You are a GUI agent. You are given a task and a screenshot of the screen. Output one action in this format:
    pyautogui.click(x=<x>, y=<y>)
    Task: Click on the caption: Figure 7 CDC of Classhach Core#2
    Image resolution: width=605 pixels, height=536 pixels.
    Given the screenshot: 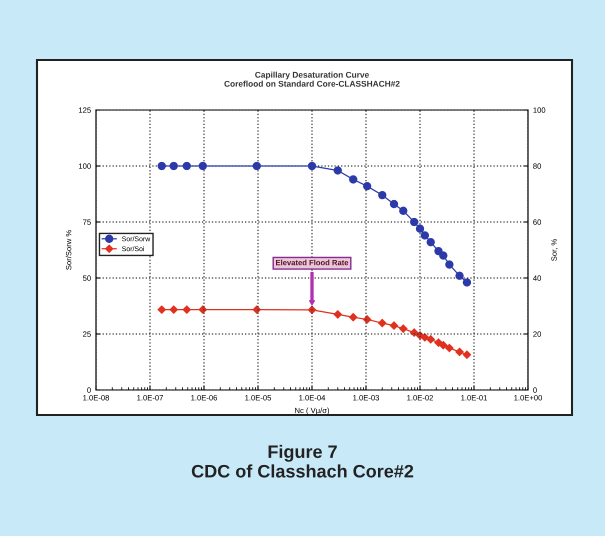 What is the action you would take?
    pyautogui.click(x=303, y=461)
    